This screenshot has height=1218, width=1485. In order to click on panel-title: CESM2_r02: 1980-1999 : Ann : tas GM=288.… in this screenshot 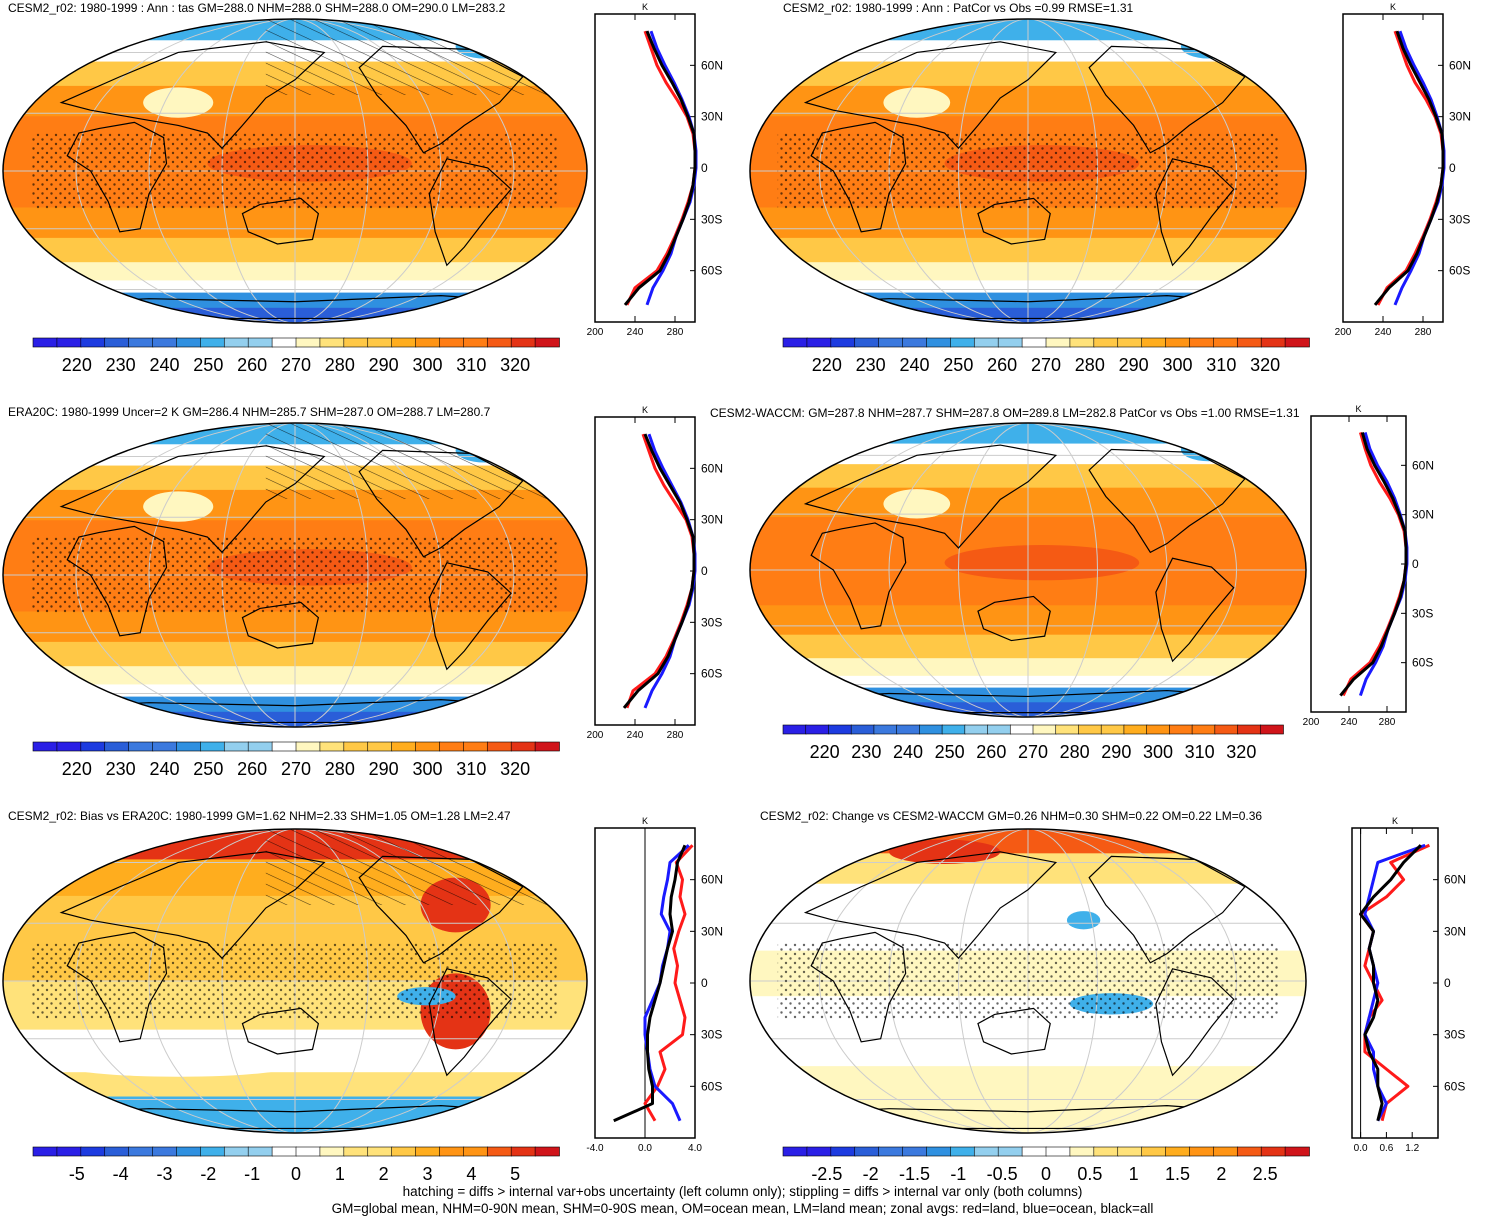, I will do `click(257, 8)`.